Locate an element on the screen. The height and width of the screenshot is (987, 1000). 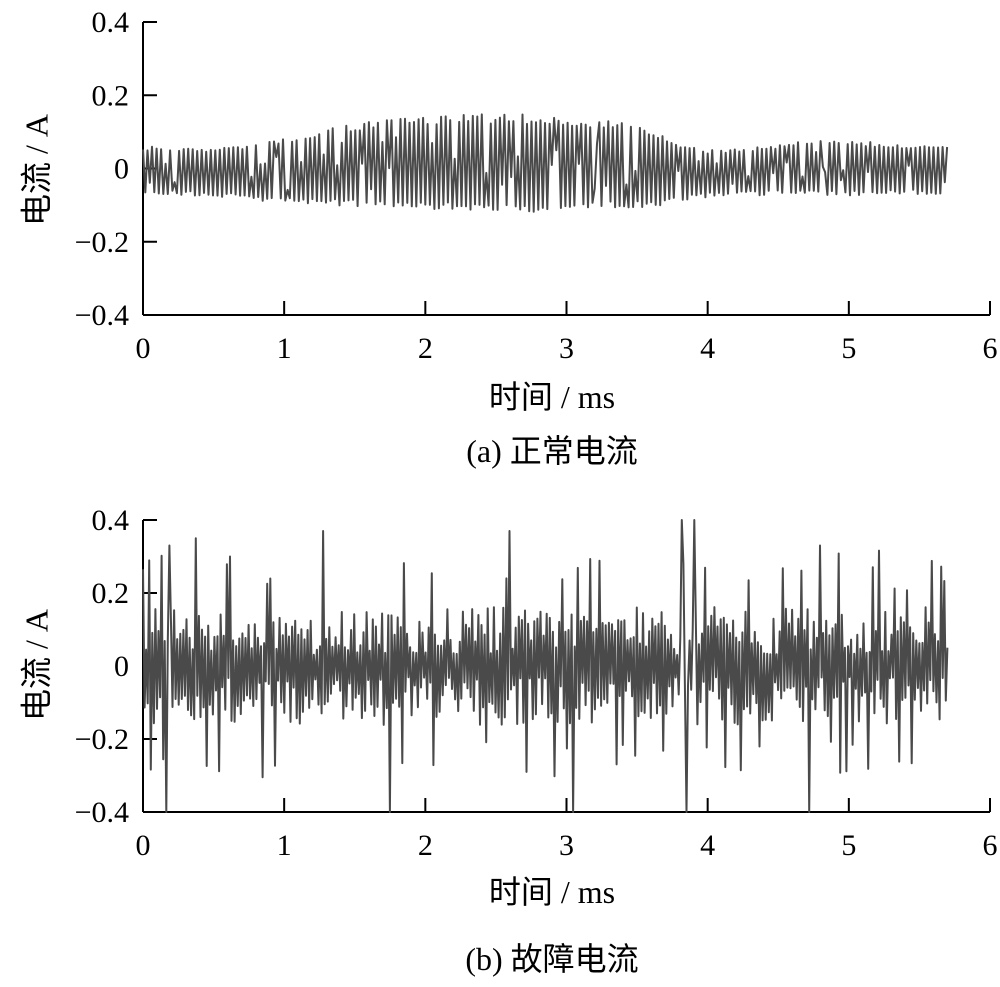
current-trace is located at coordinates (545, 163).